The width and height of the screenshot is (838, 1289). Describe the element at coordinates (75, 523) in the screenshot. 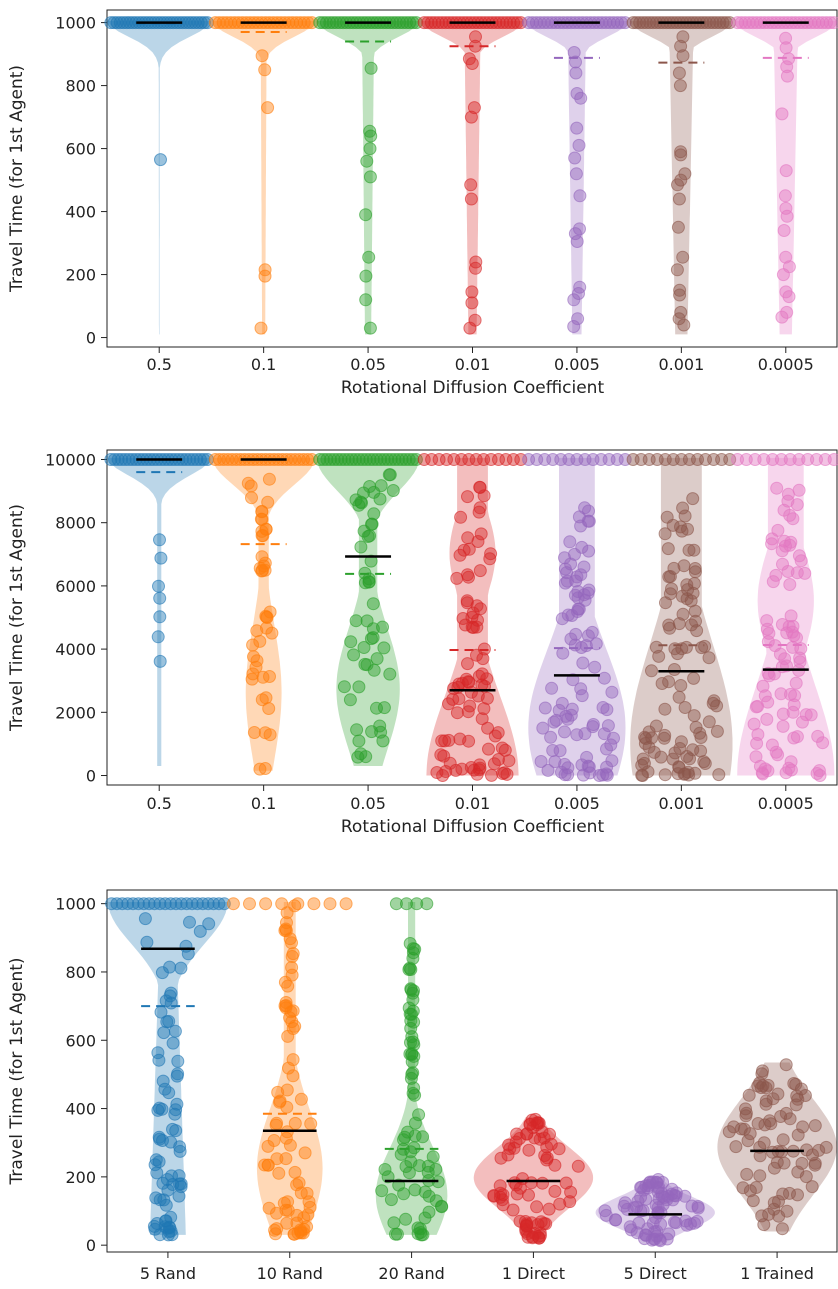

I see `y-tick-label: 8000` at that location.